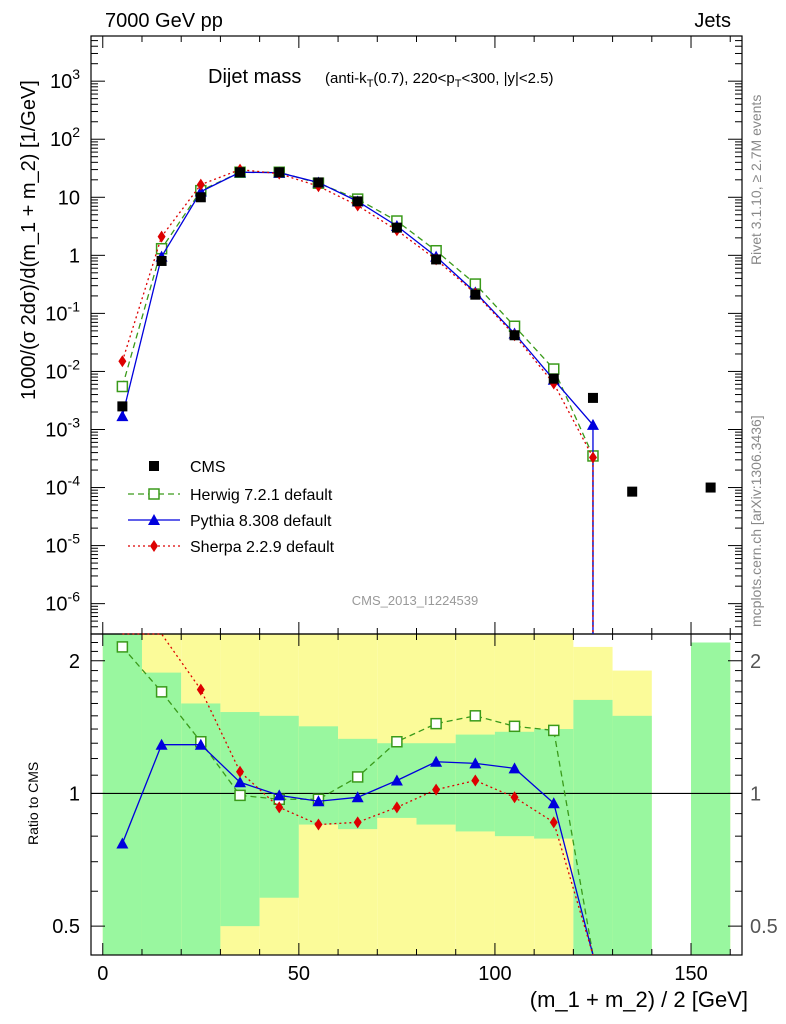 The width and height of the screenshot is (786, 1024). What do you see at coordinates (74, 794) in the screenshot?
I see `ratio-tick-label: 1` at bounding box center [74, 794].